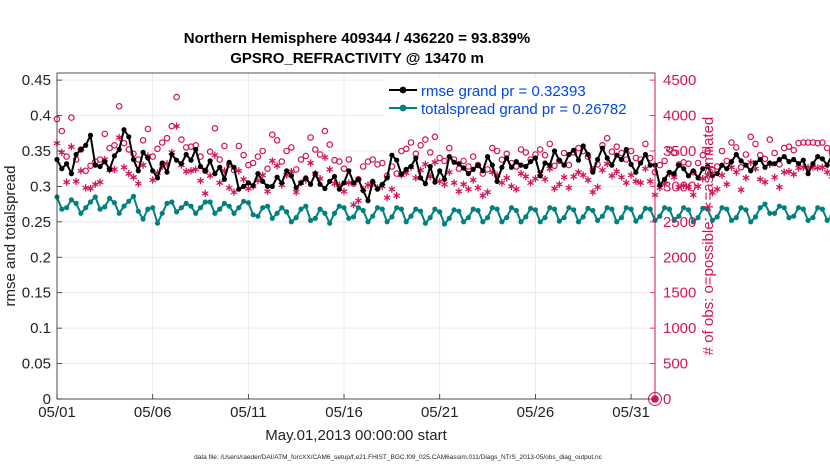  I want to click on rmse-line, so click(443, 165).